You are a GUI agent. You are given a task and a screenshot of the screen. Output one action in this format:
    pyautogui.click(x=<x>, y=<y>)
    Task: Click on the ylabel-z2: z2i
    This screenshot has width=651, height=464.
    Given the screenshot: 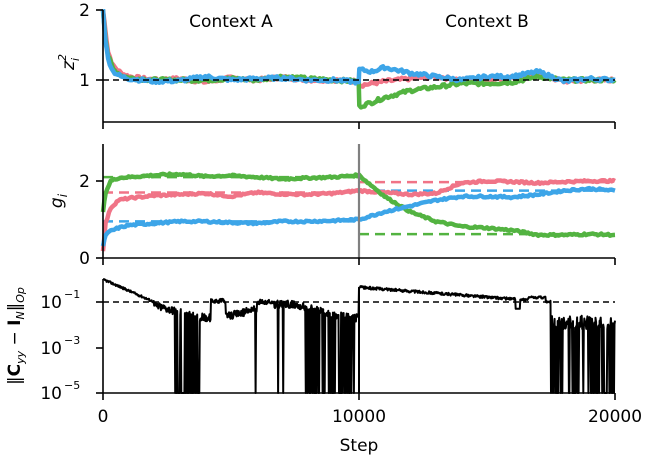 What is the action you would take?
    pyautogui.click(x=69, y=62)
    